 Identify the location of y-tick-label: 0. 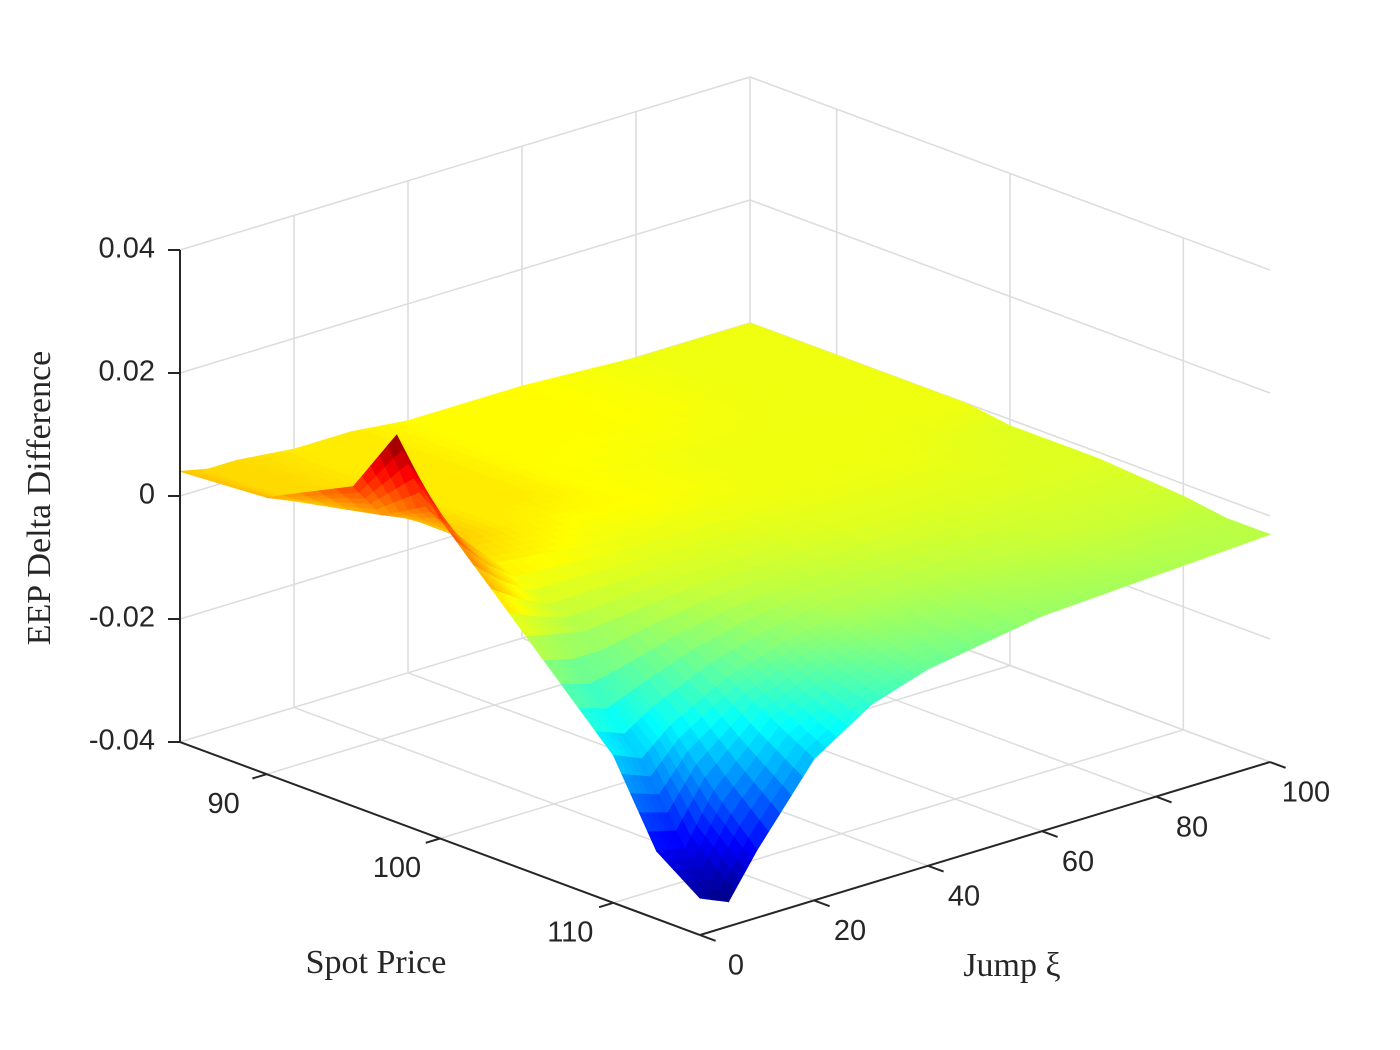
(736, 966).